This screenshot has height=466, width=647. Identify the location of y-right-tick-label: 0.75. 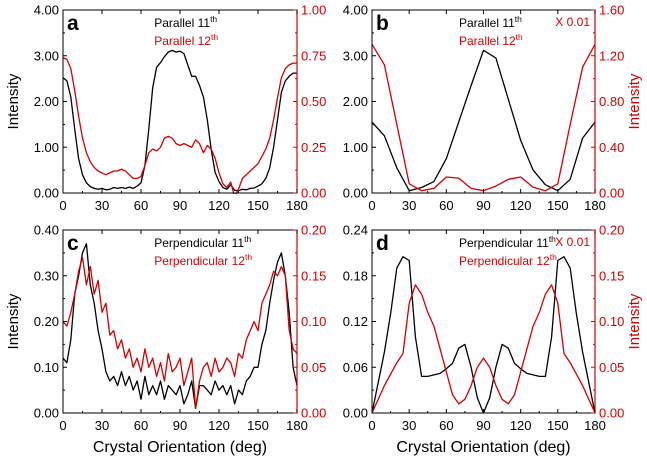
(313, 55).